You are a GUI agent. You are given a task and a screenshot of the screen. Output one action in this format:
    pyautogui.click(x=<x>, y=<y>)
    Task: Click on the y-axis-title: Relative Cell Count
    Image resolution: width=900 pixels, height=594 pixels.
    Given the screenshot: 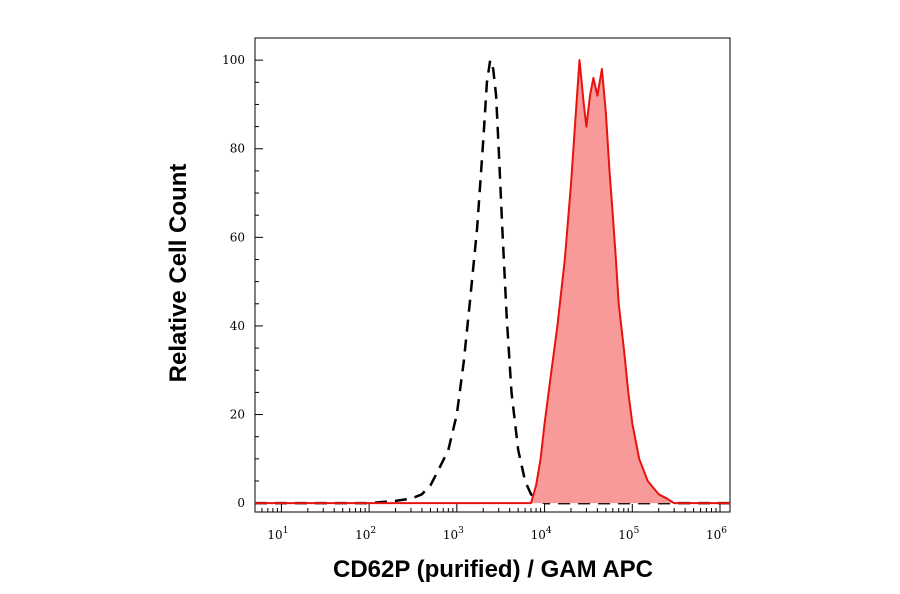 What is the action you would take?
    pyautogui.click(x=178, y=273)
    